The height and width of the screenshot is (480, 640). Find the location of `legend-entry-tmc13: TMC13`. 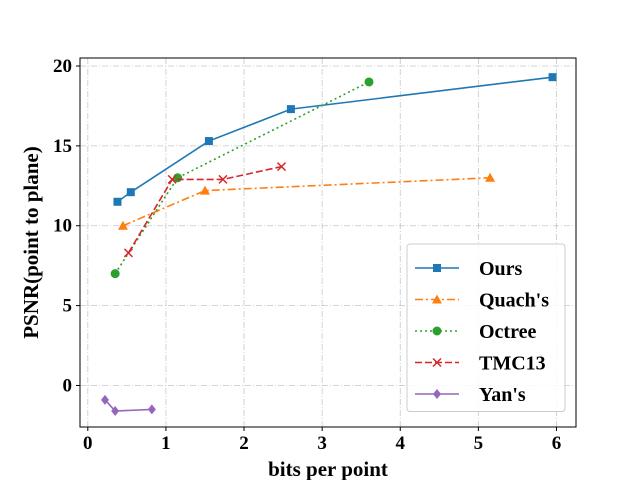

legend-entry-tmc13: TMC13 is located at coordinates (480, 364).